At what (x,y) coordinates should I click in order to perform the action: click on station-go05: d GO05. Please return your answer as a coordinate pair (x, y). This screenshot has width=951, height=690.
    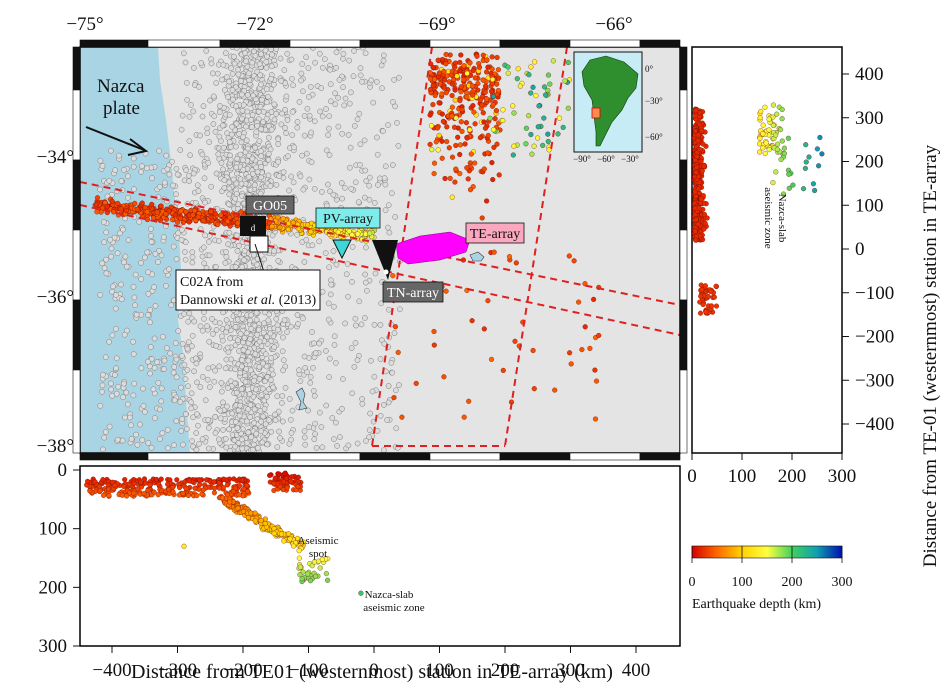
    Looking at the image, I should click on (267, 215).